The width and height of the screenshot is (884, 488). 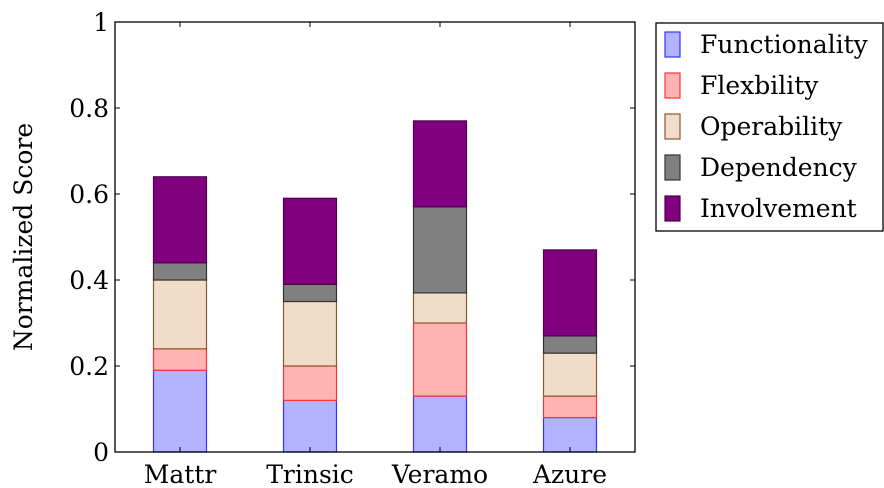 What do you see at coordinates (569, 474) in the screenshot?
I see `x-tick-label: Azure` at bounding box center [569, 474].